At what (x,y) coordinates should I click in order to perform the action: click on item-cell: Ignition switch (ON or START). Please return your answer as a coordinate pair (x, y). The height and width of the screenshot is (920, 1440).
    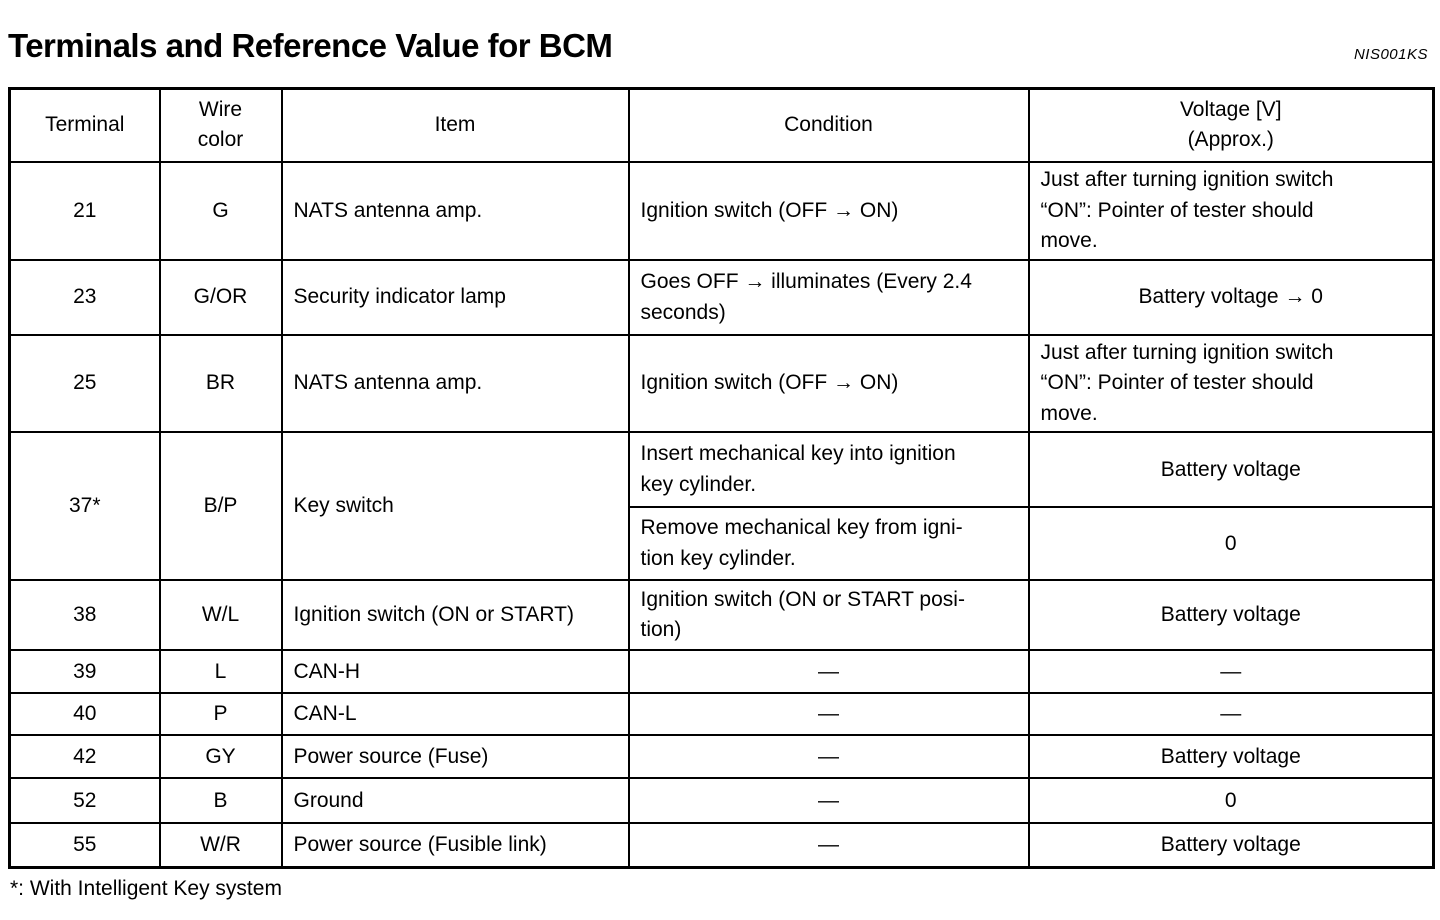
    Looking at the image, I should click on (455, 615).